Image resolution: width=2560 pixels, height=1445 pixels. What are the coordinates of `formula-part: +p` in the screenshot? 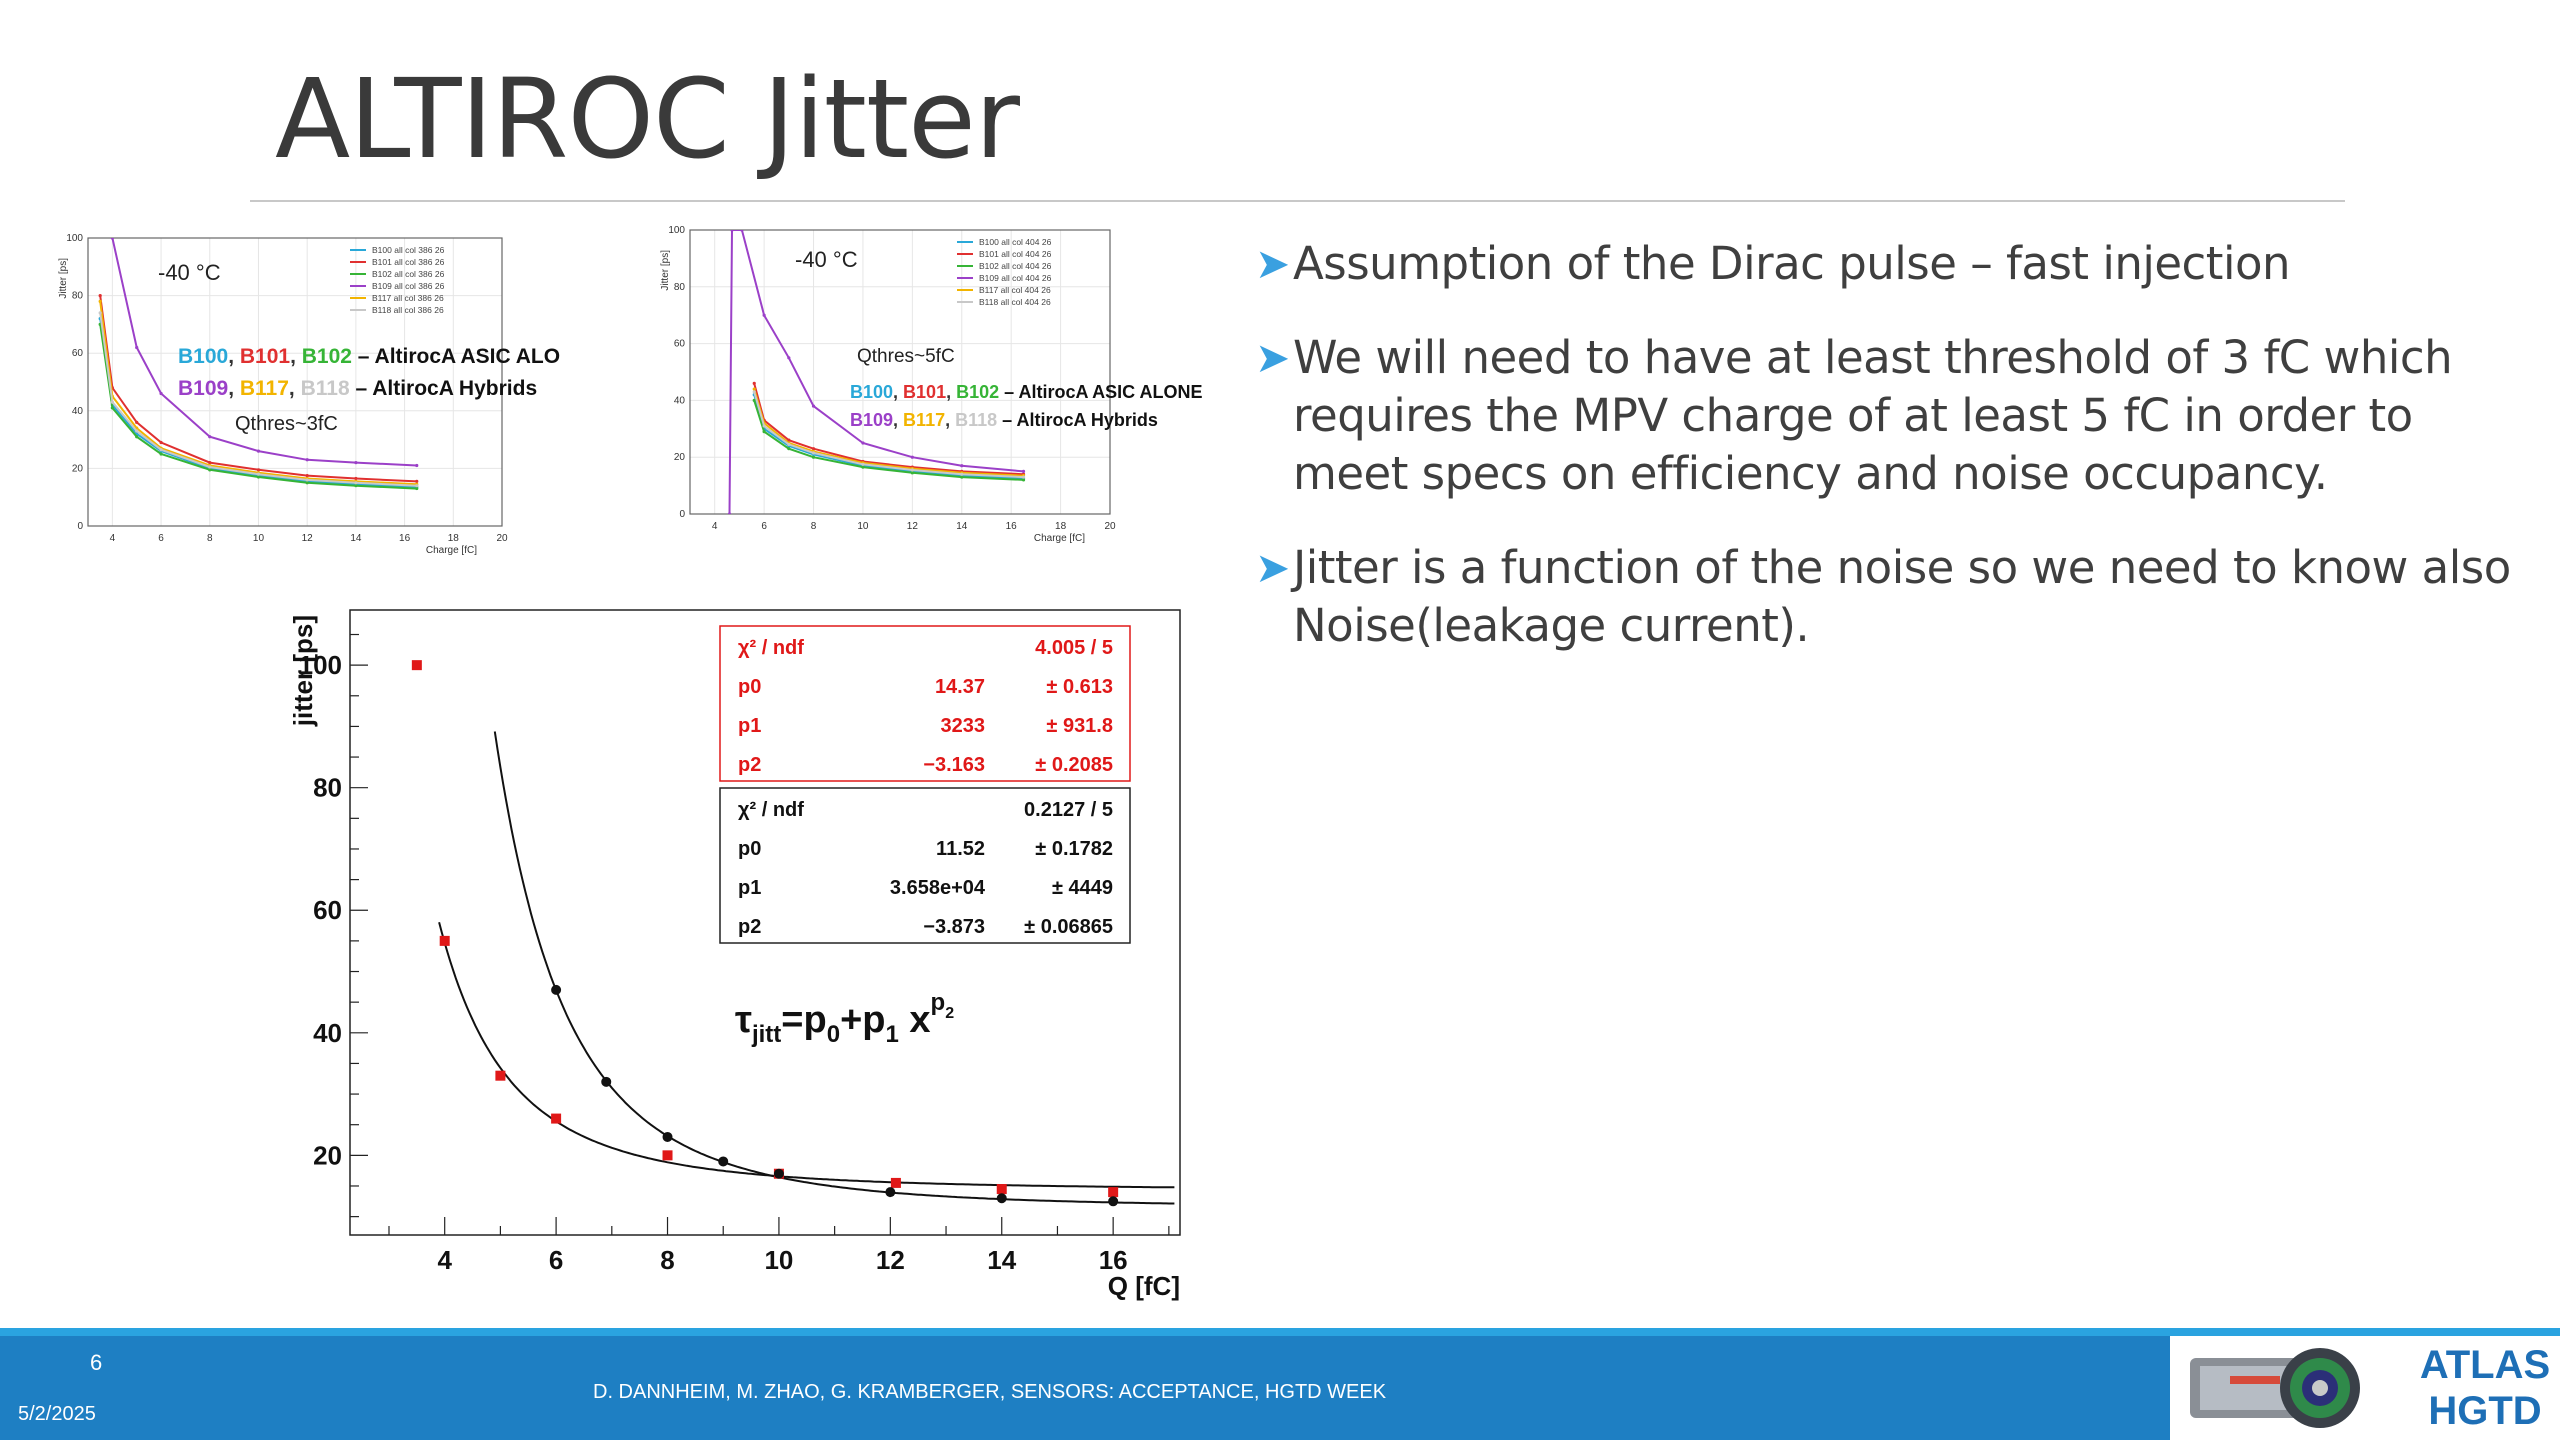 It's located at (862, 1020).